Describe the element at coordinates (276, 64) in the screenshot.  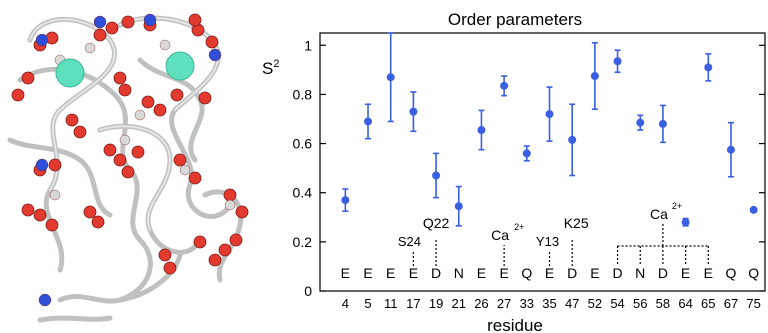
I see `y-axis-label-superscript: 2` at that location.